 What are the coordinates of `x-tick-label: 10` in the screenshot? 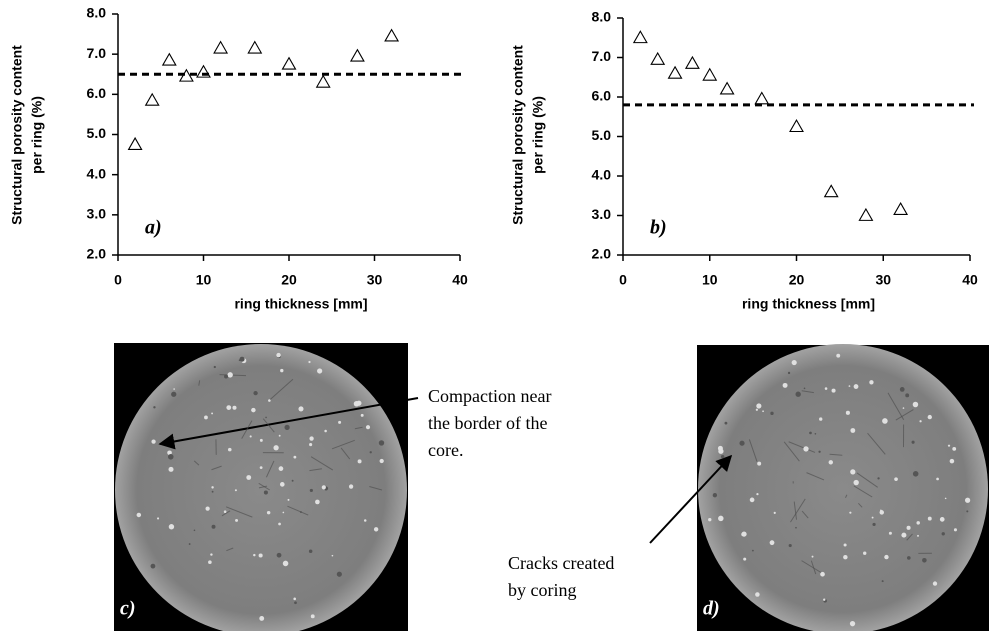 It's located at (204, 280).